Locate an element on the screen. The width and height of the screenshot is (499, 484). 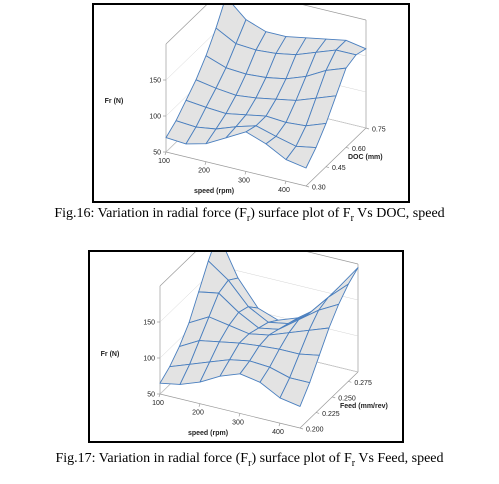
y-tick-label: 0.60 is located at coordinates (359, 149).